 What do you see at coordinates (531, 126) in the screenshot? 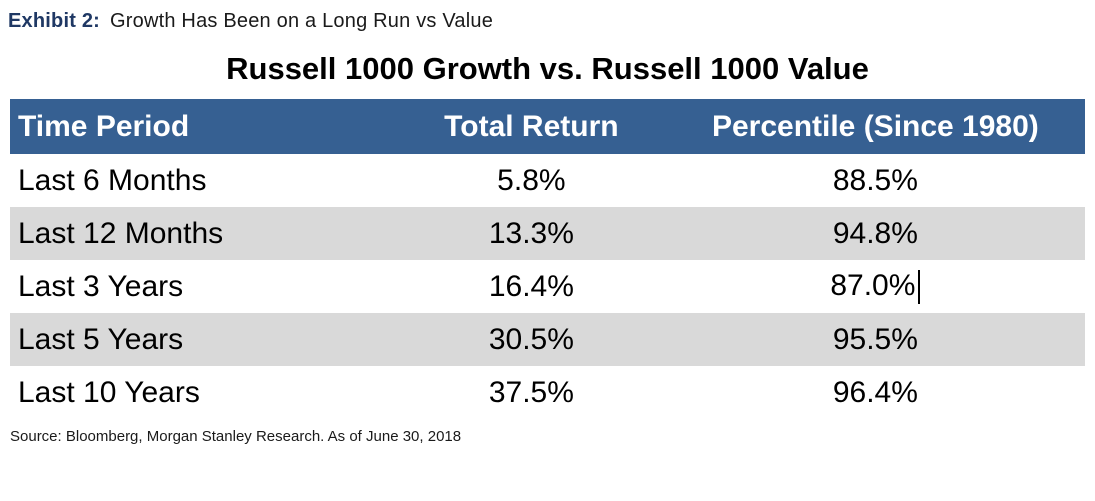
I see `column-header-total-return: Total Return` at bounding box center [531, 126].